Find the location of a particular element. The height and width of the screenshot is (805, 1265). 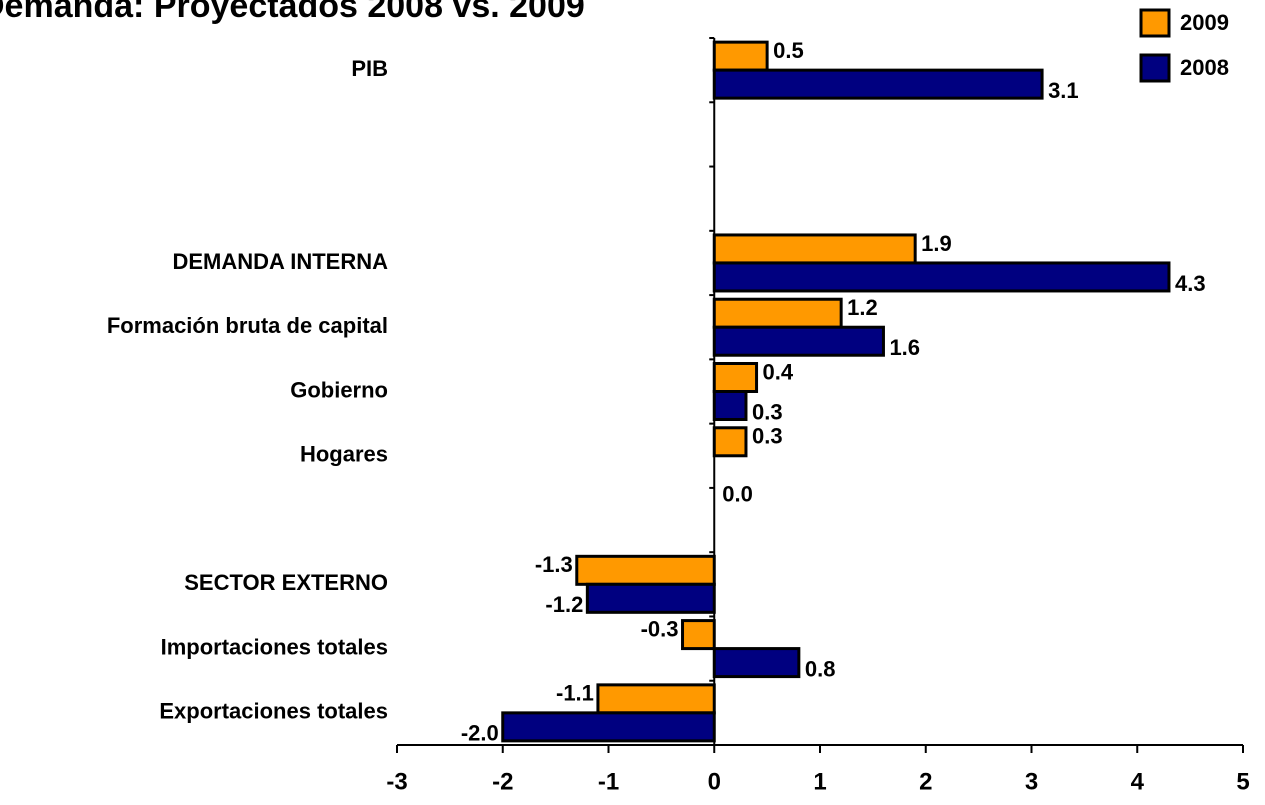

value-label: 3.1 is located at coordinates (1063, 90).